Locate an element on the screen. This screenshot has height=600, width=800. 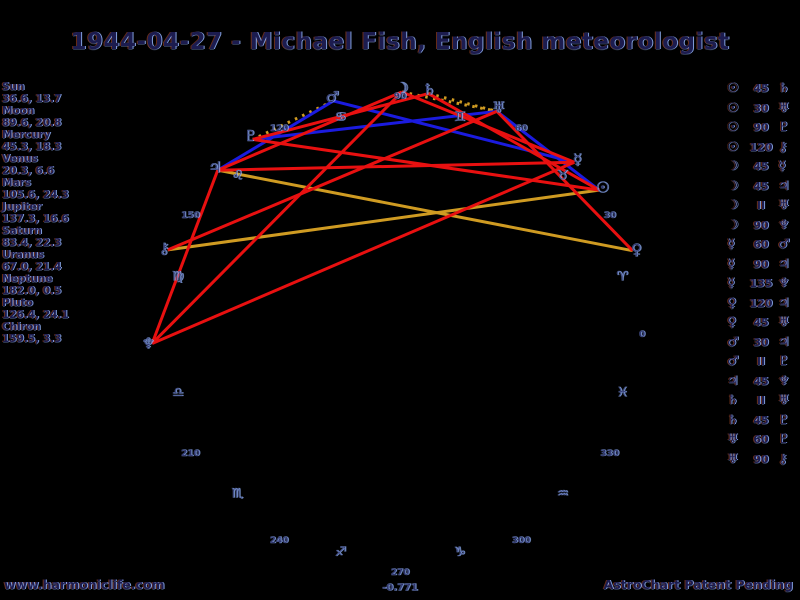
zodiac-sign-sagittarius-icon: ♐ is located at coordinates (341, 552).